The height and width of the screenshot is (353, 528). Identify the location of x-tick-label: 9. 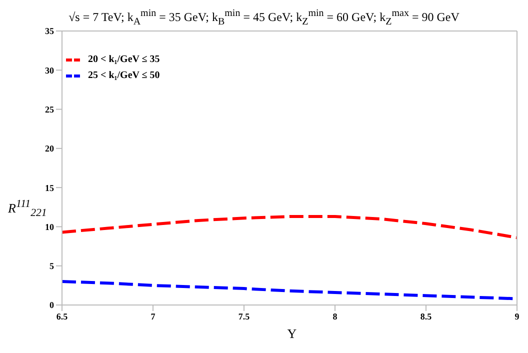
(517, 316).